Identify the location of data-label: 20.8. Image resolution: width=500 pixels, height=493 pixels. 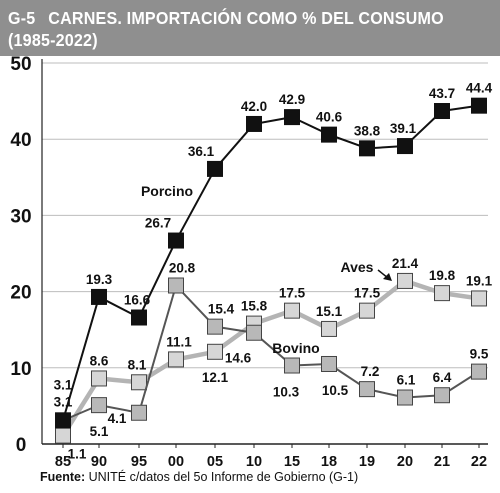
(182, 268).